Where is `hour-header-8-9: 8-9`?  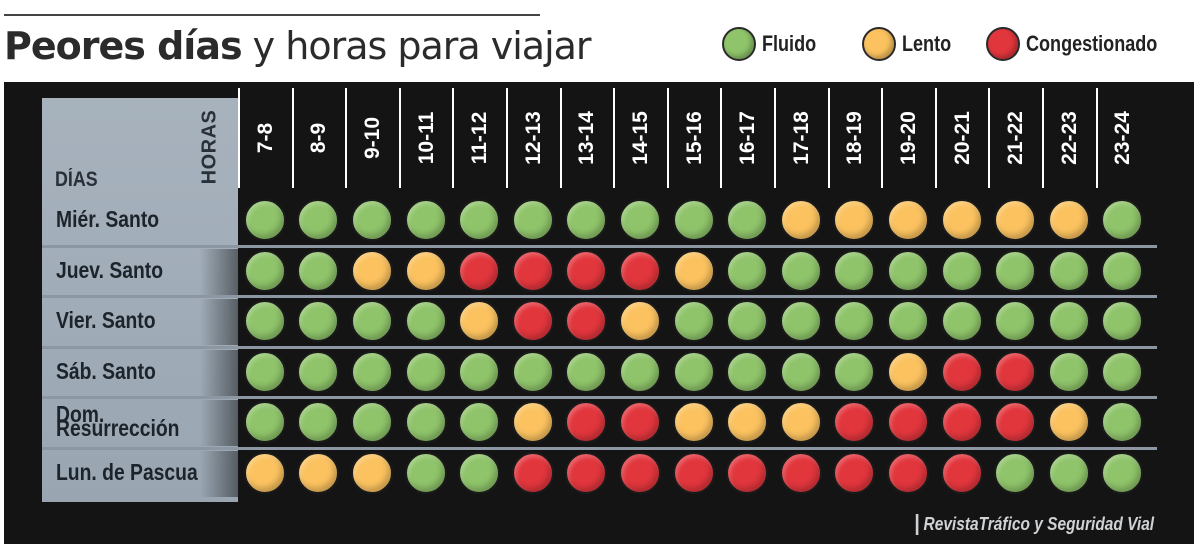
hour-header-8-9: 8-9 is located at coordinates (318, 138).